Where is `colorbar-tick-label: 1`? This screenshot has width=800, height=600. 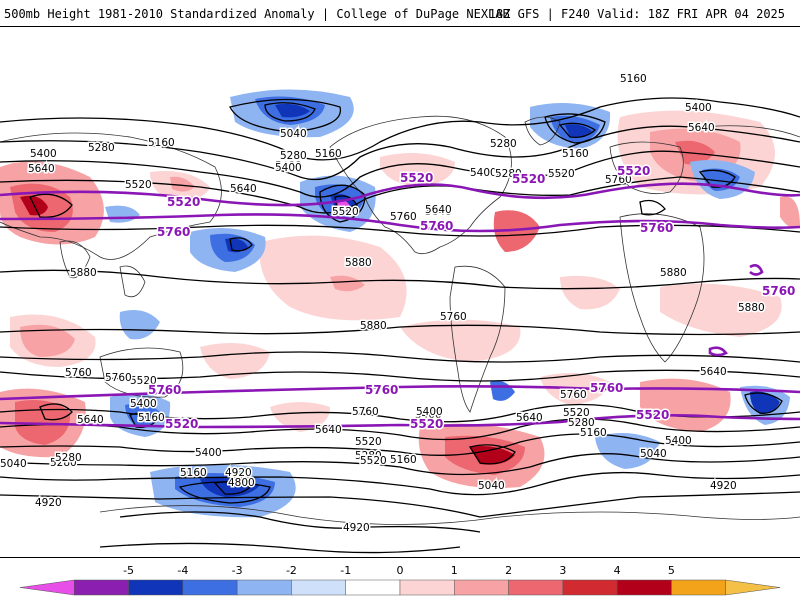
colorbar-tick-label: 1 is located at coordinates (454, 570).